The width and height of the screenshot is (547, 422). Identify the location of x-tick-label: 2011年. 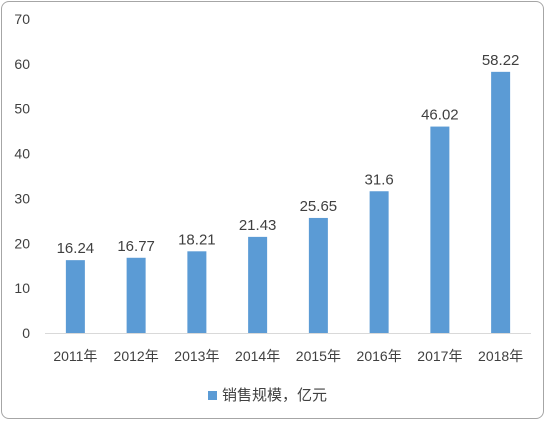
(75, 356).